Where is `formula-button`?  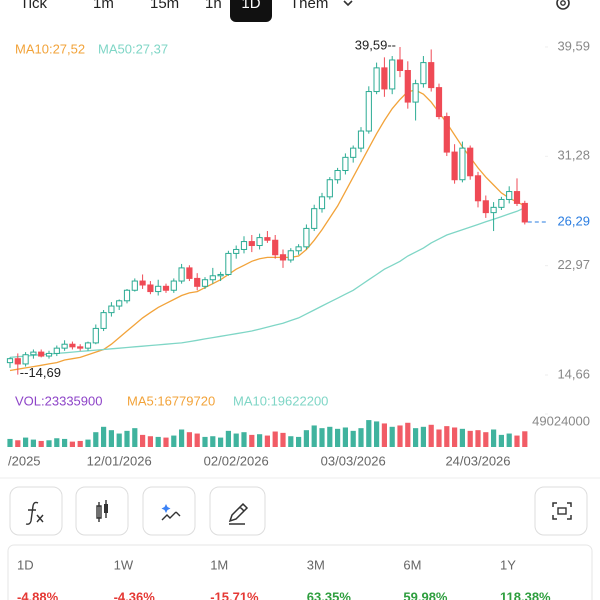
formula-button is located at coordinates (36, 511).